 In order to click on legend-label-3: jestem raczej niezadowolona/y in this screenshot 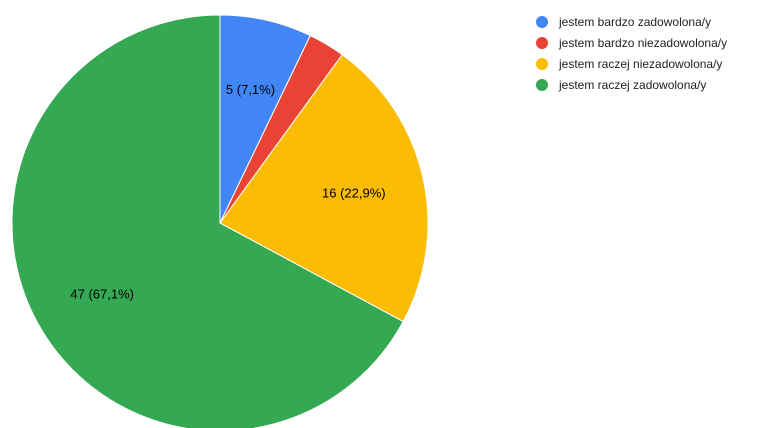, I will do `click(640, 64)`.